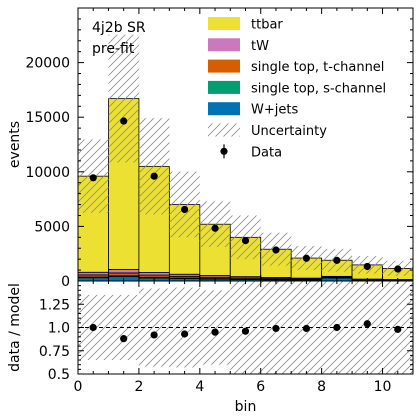 The width and height of the screenshot is (420, 420). I want to click on legend-label: single top, s-channel, so click(318, 88).